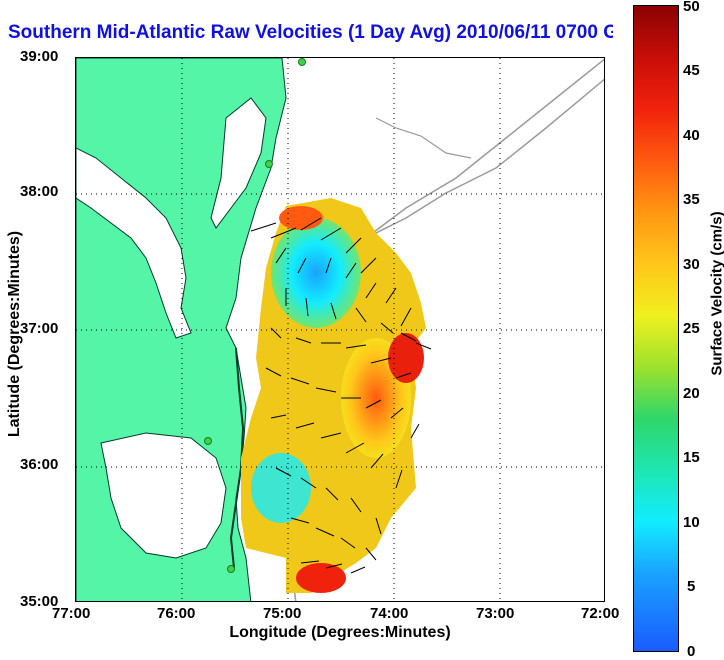  Describe the element at coordinates (691, 7) in the screenshot. I see `colorbar-tick: 50` at that location.